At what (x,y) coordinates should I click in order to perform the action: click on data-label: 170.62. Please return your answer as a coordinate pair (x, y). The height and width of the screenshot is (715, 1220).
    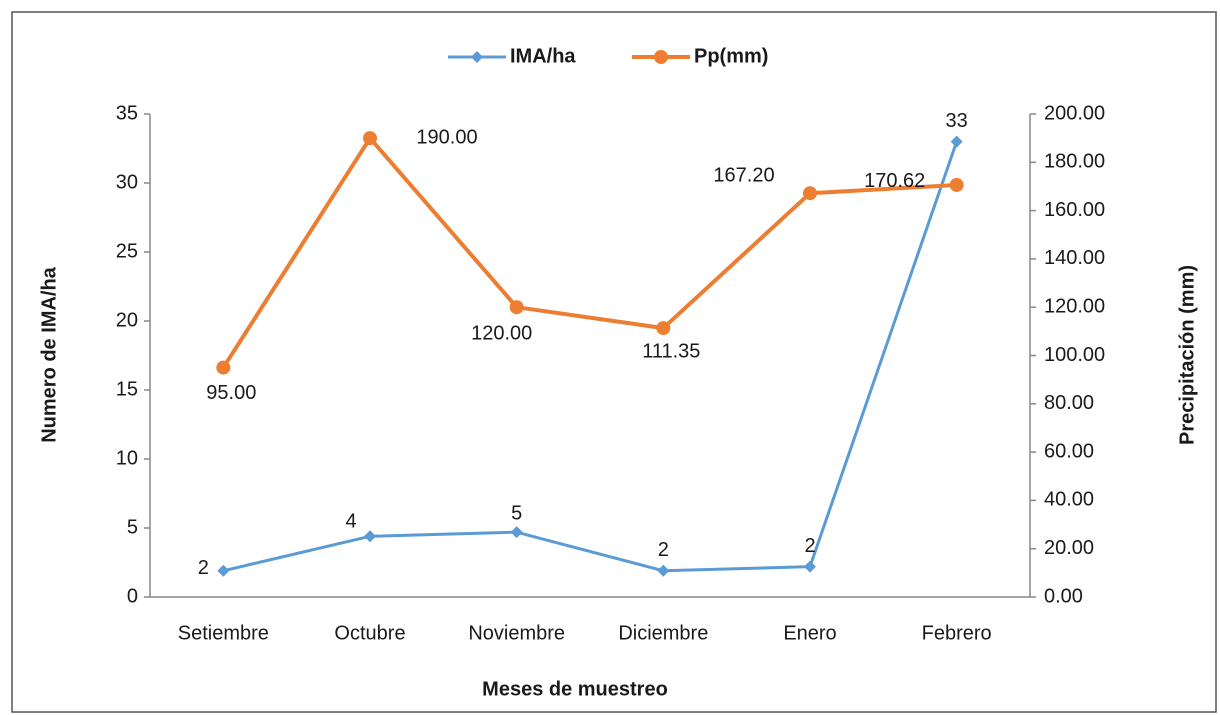
    Looking at the image, I should click on (894, 181).